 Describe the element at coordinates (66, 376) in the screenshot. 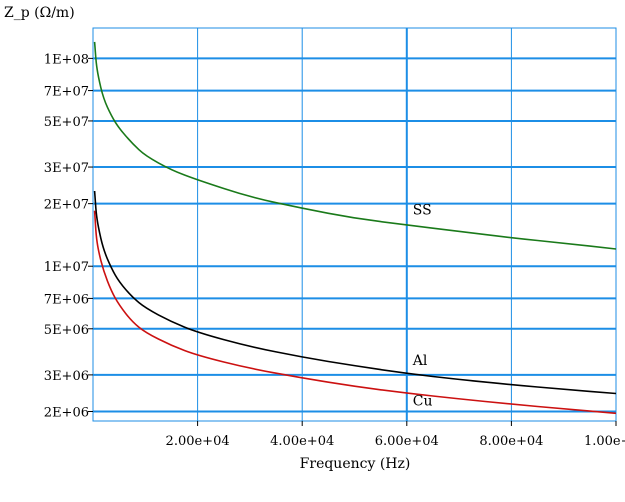

I see `y-tick-label: 3E+06` at that location.